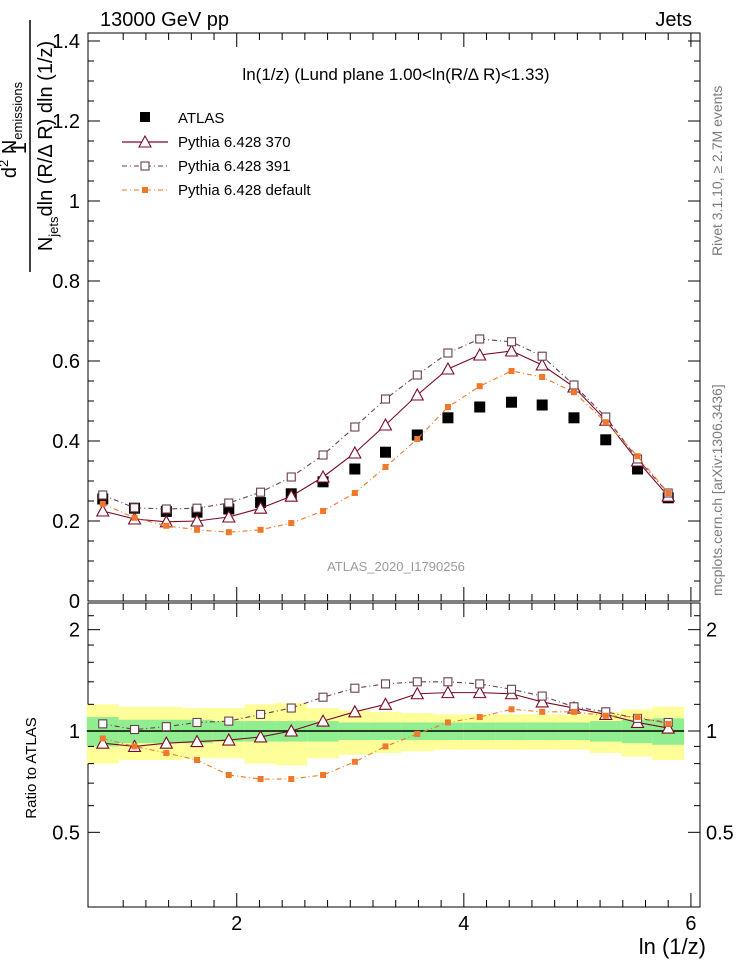 This screenshot has height=972, width=746. What do you see at coordinates (74, 202) in the screenshot?
I see `main-y-tick-label: 1` at bounding box center [74, 202].